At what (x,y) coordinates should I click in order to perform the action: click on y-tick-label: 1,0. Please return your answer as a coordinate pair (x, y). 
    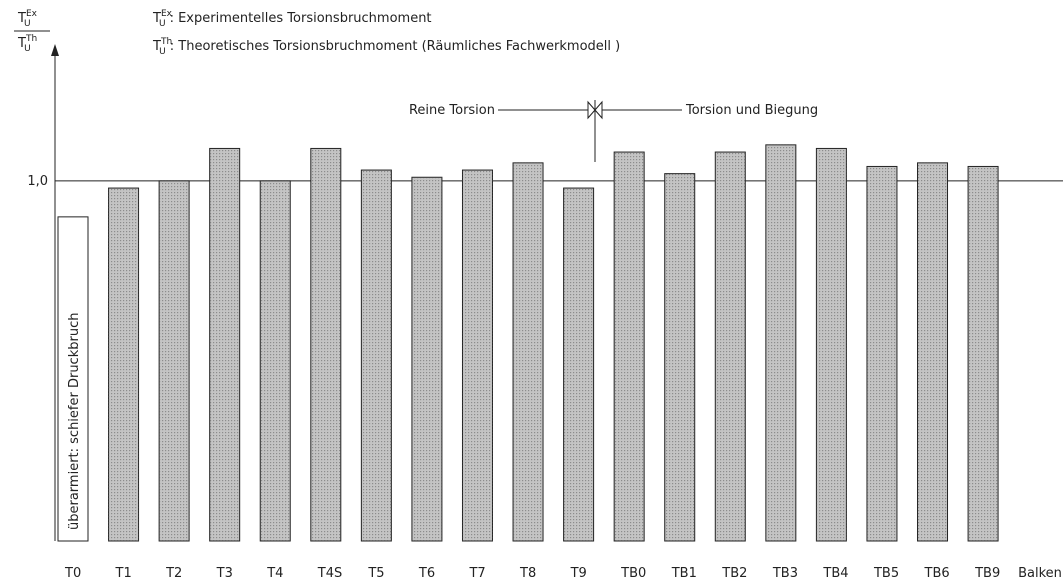
    Looking at the image, I should click on (37, 181).